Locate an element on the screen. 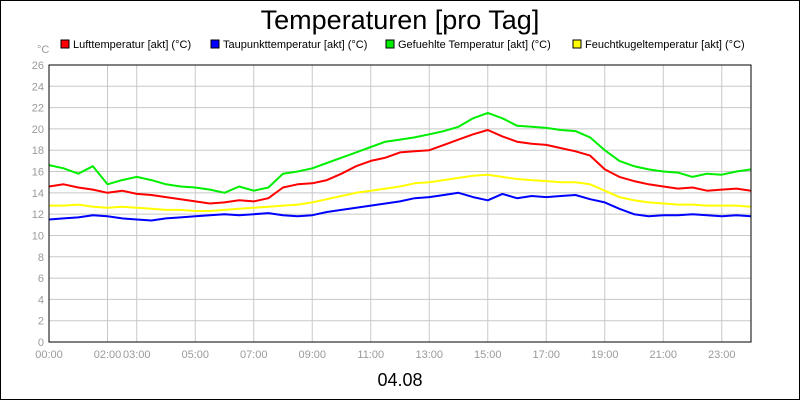 The width and height of the screenshot is (800, 404). legend-label: Feuchtkugeltemperatur [akt] (°C) is located at coordinates (665, 45).